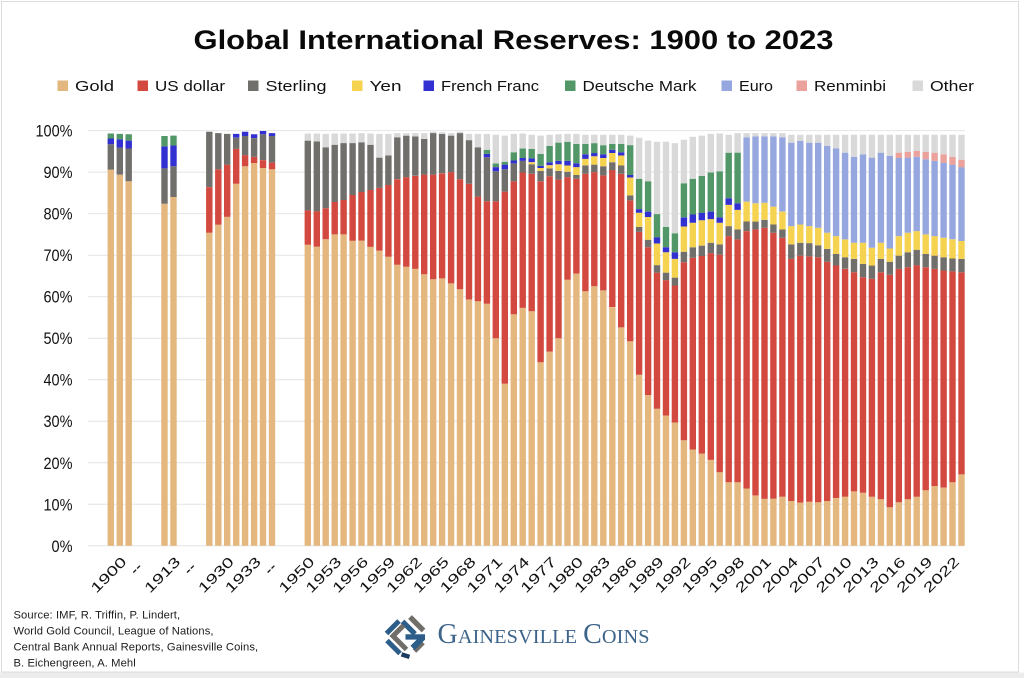 This screenshot has height=678, width=1024. What do you see at coordinates (58, 421) in the screenshot?
I see `svg-text: 30%` at bounding box center [58, 421].